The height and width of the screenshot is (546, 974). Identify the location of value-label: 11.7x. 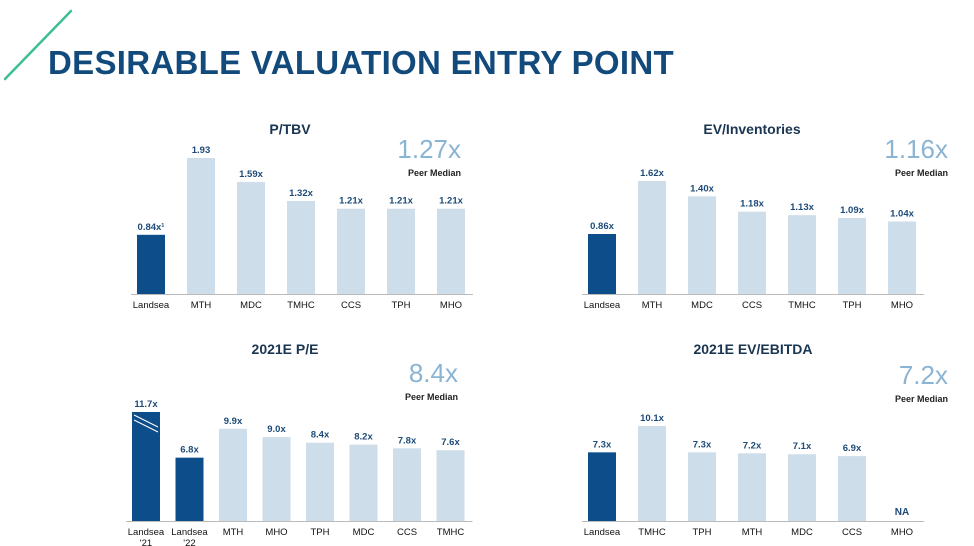
(146, 404).